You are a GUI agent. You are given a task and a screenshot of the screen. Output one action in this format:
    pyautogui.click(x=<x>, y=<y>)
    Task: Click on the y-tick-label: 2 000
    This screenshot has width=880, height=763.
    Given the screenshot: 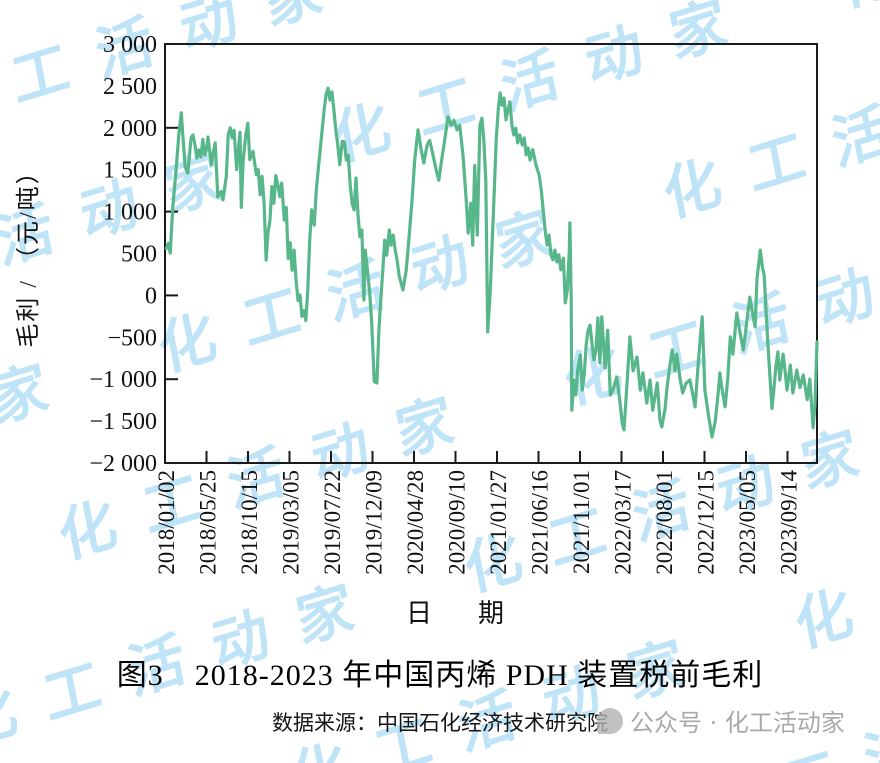 What is the action you would take?
    pyautogui.click(x=130, y=129)
    